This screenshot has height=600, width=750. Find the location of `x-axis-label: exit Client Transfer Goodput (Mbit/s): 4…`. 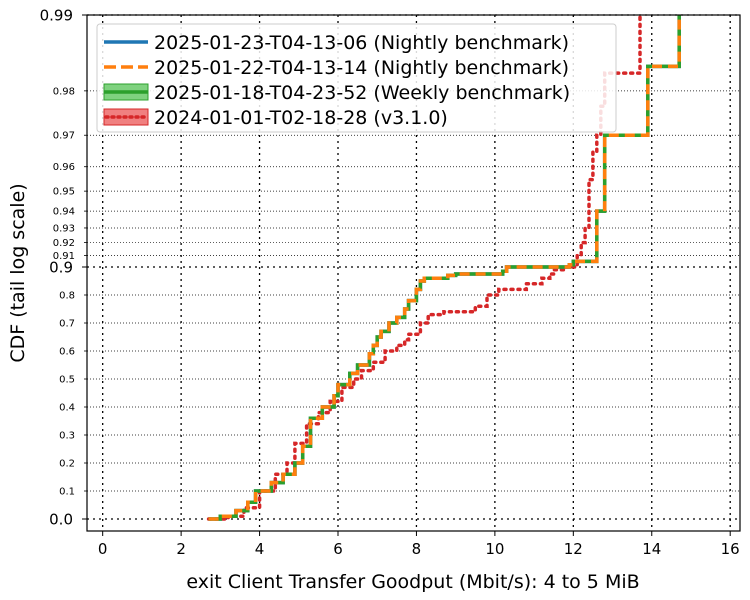

x-axis-label: exit Client Transfer Goodput (Mbit/s): 4… is located at coordinates (412, 582).